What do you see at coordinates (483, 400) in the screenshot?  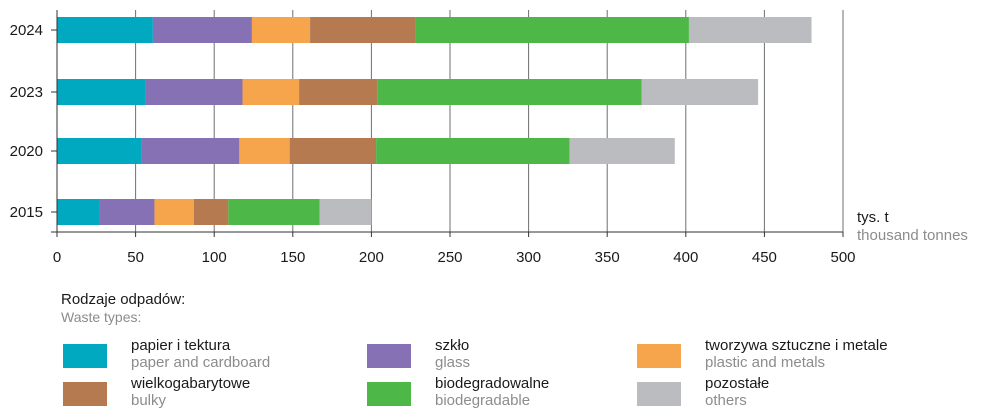 I see `legend-label-en: biodegradable` at bounding box center [483, 400].